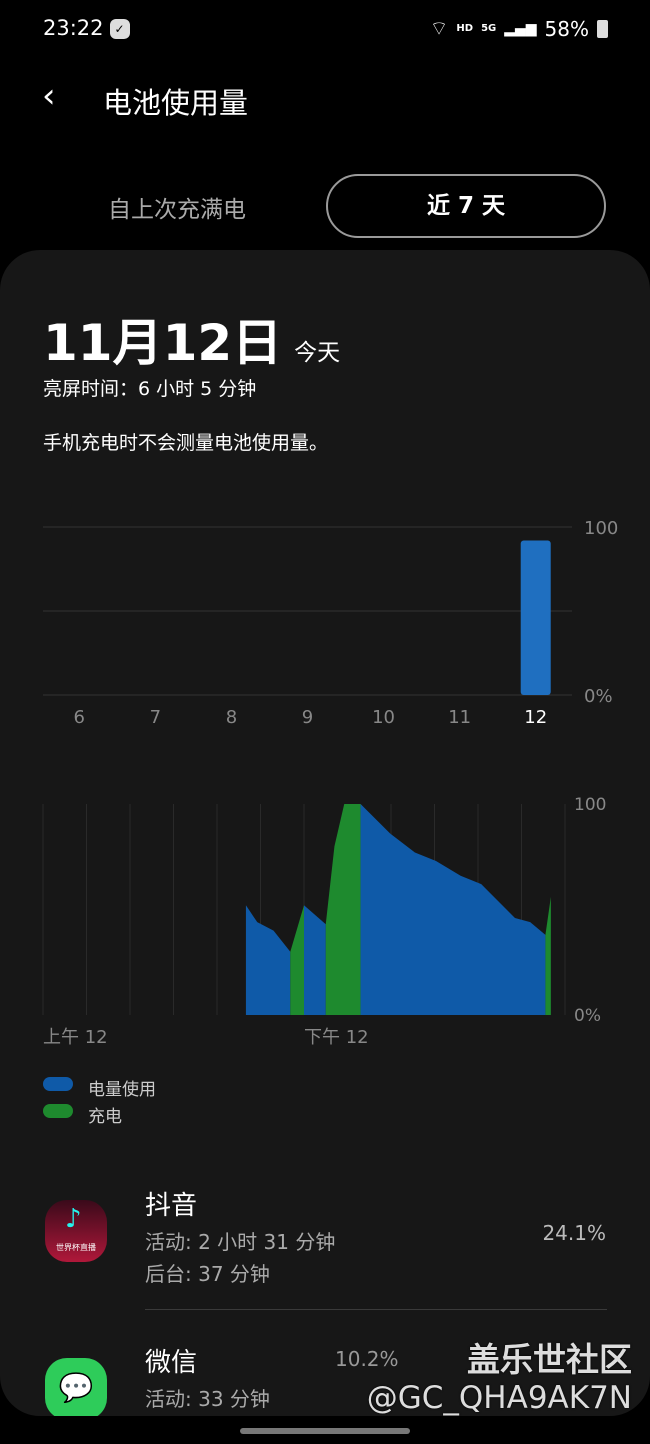 Image resolution: width=650 pixels, height=1444 pixels. Describe the element at coordinates (176, 103) in the screenshot. I see `page-title: 电池使用量` at that location.